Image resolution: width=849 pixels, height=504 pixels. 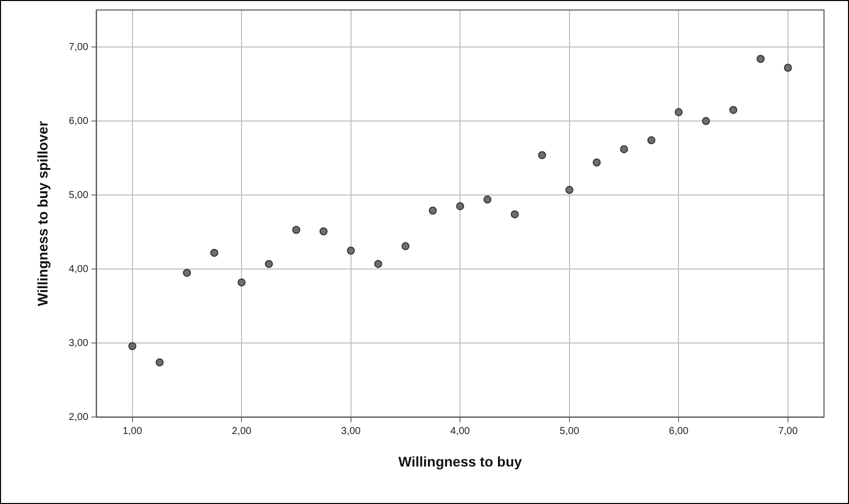 What do you see at coordinates (132, 431) in the screenshot?
I see `x-tick-label: 1,00` at bounding box center [132, 431].